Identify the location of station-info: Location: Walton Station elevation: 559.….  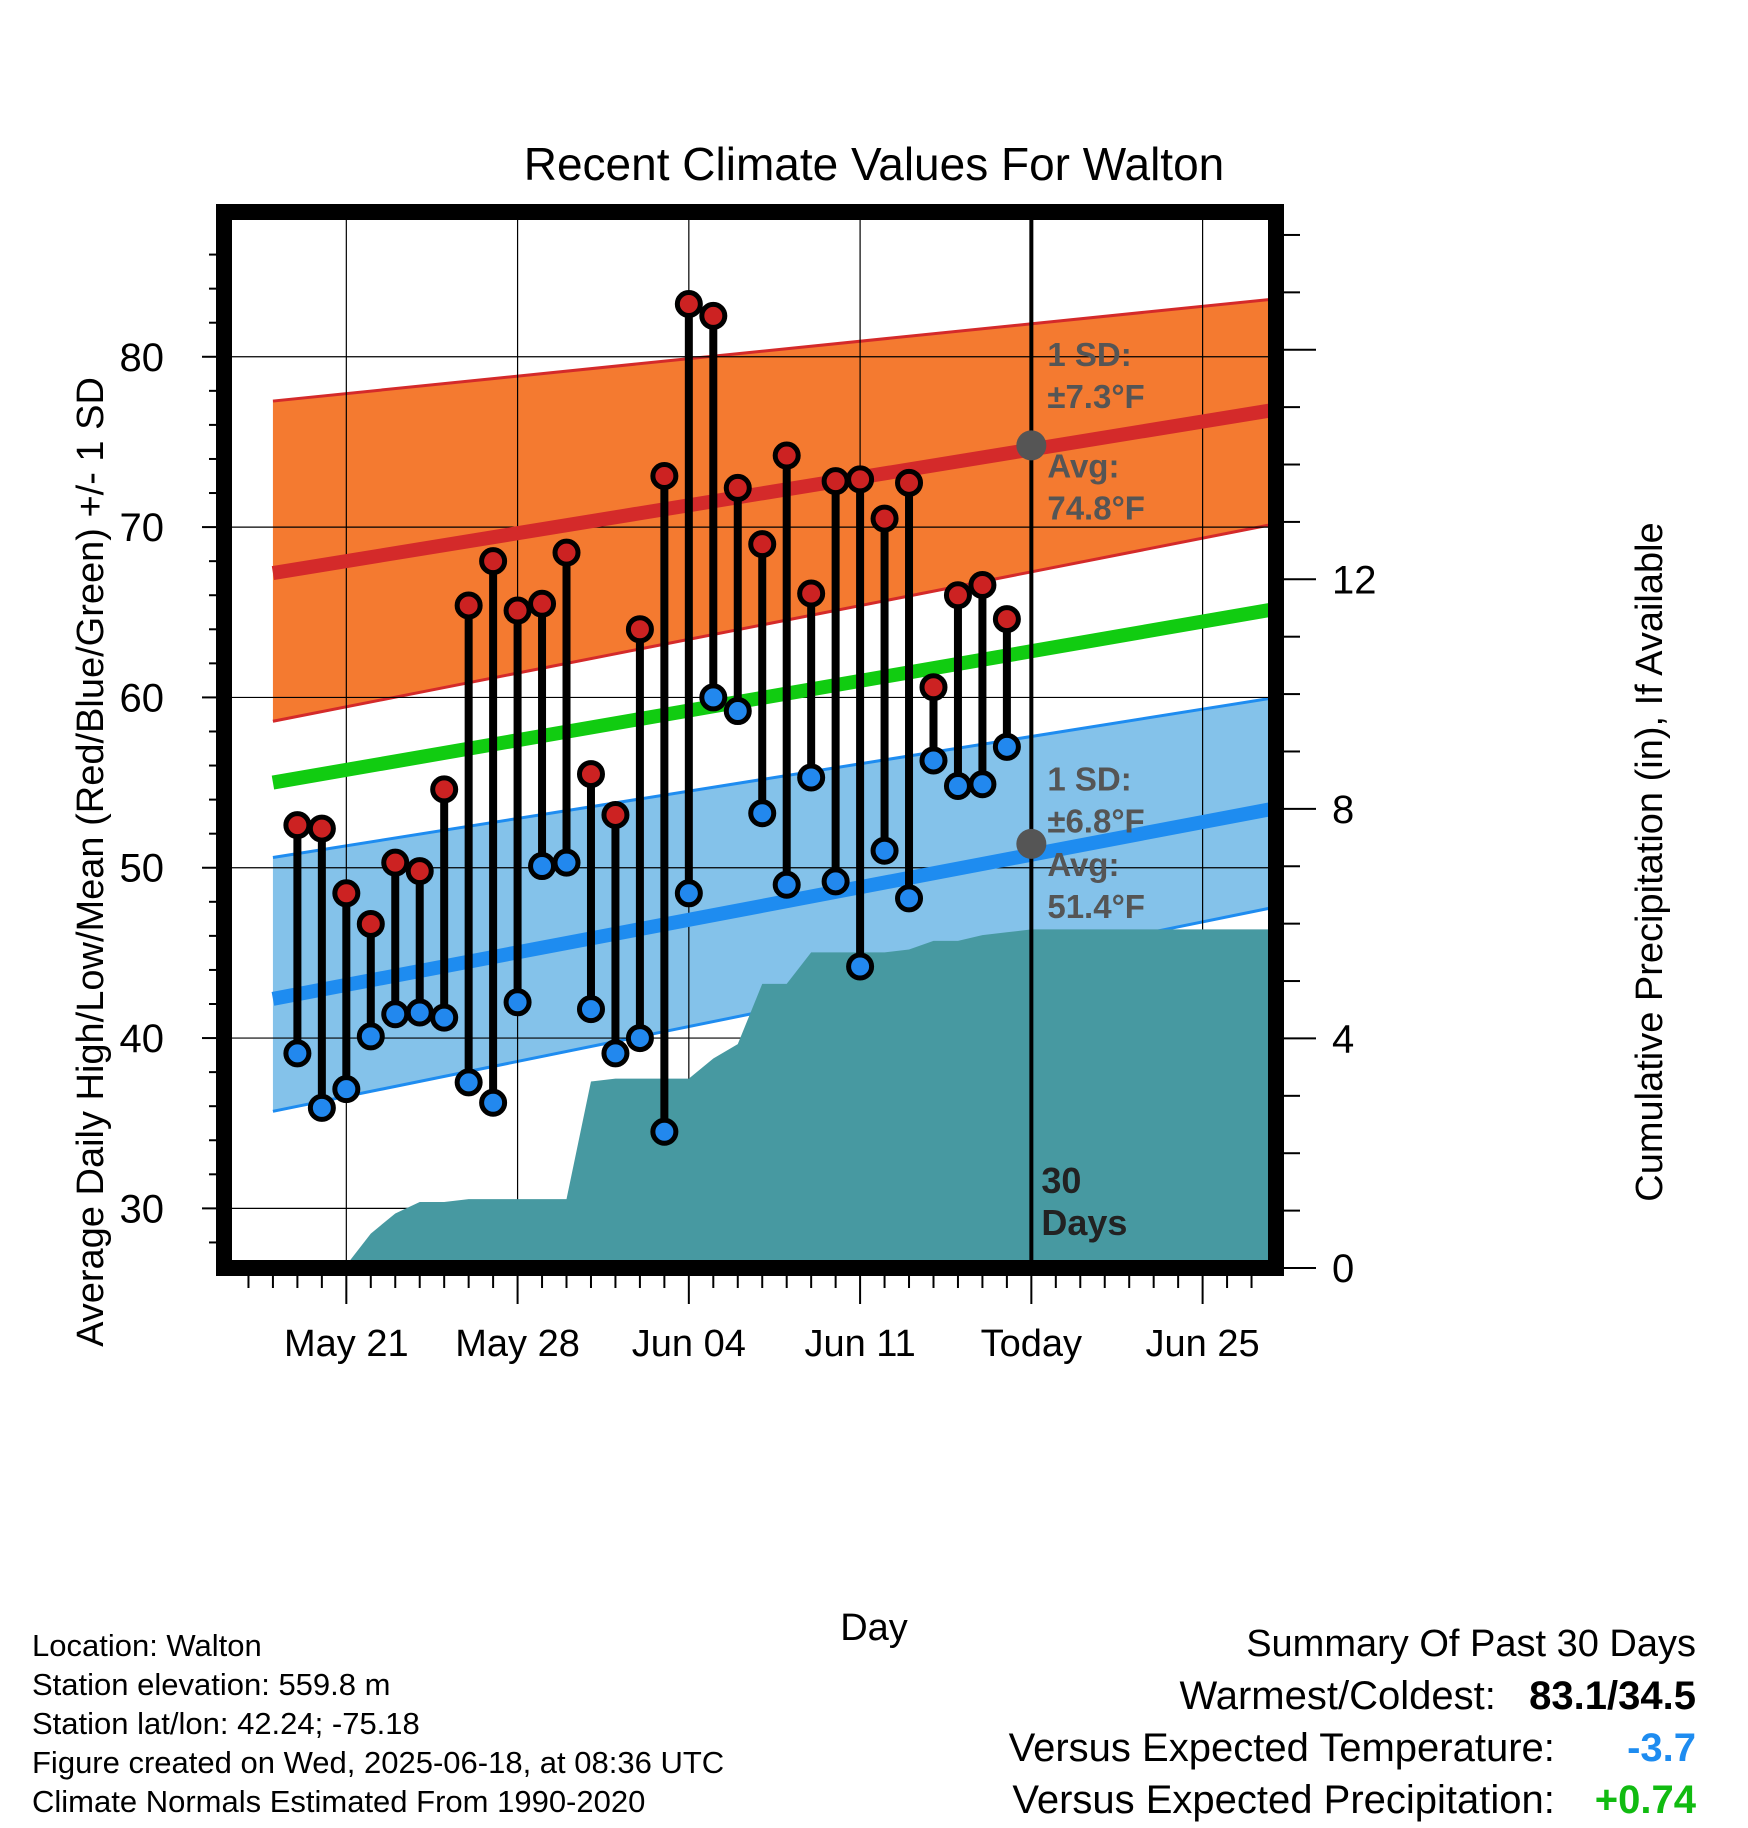
(378, 1723).